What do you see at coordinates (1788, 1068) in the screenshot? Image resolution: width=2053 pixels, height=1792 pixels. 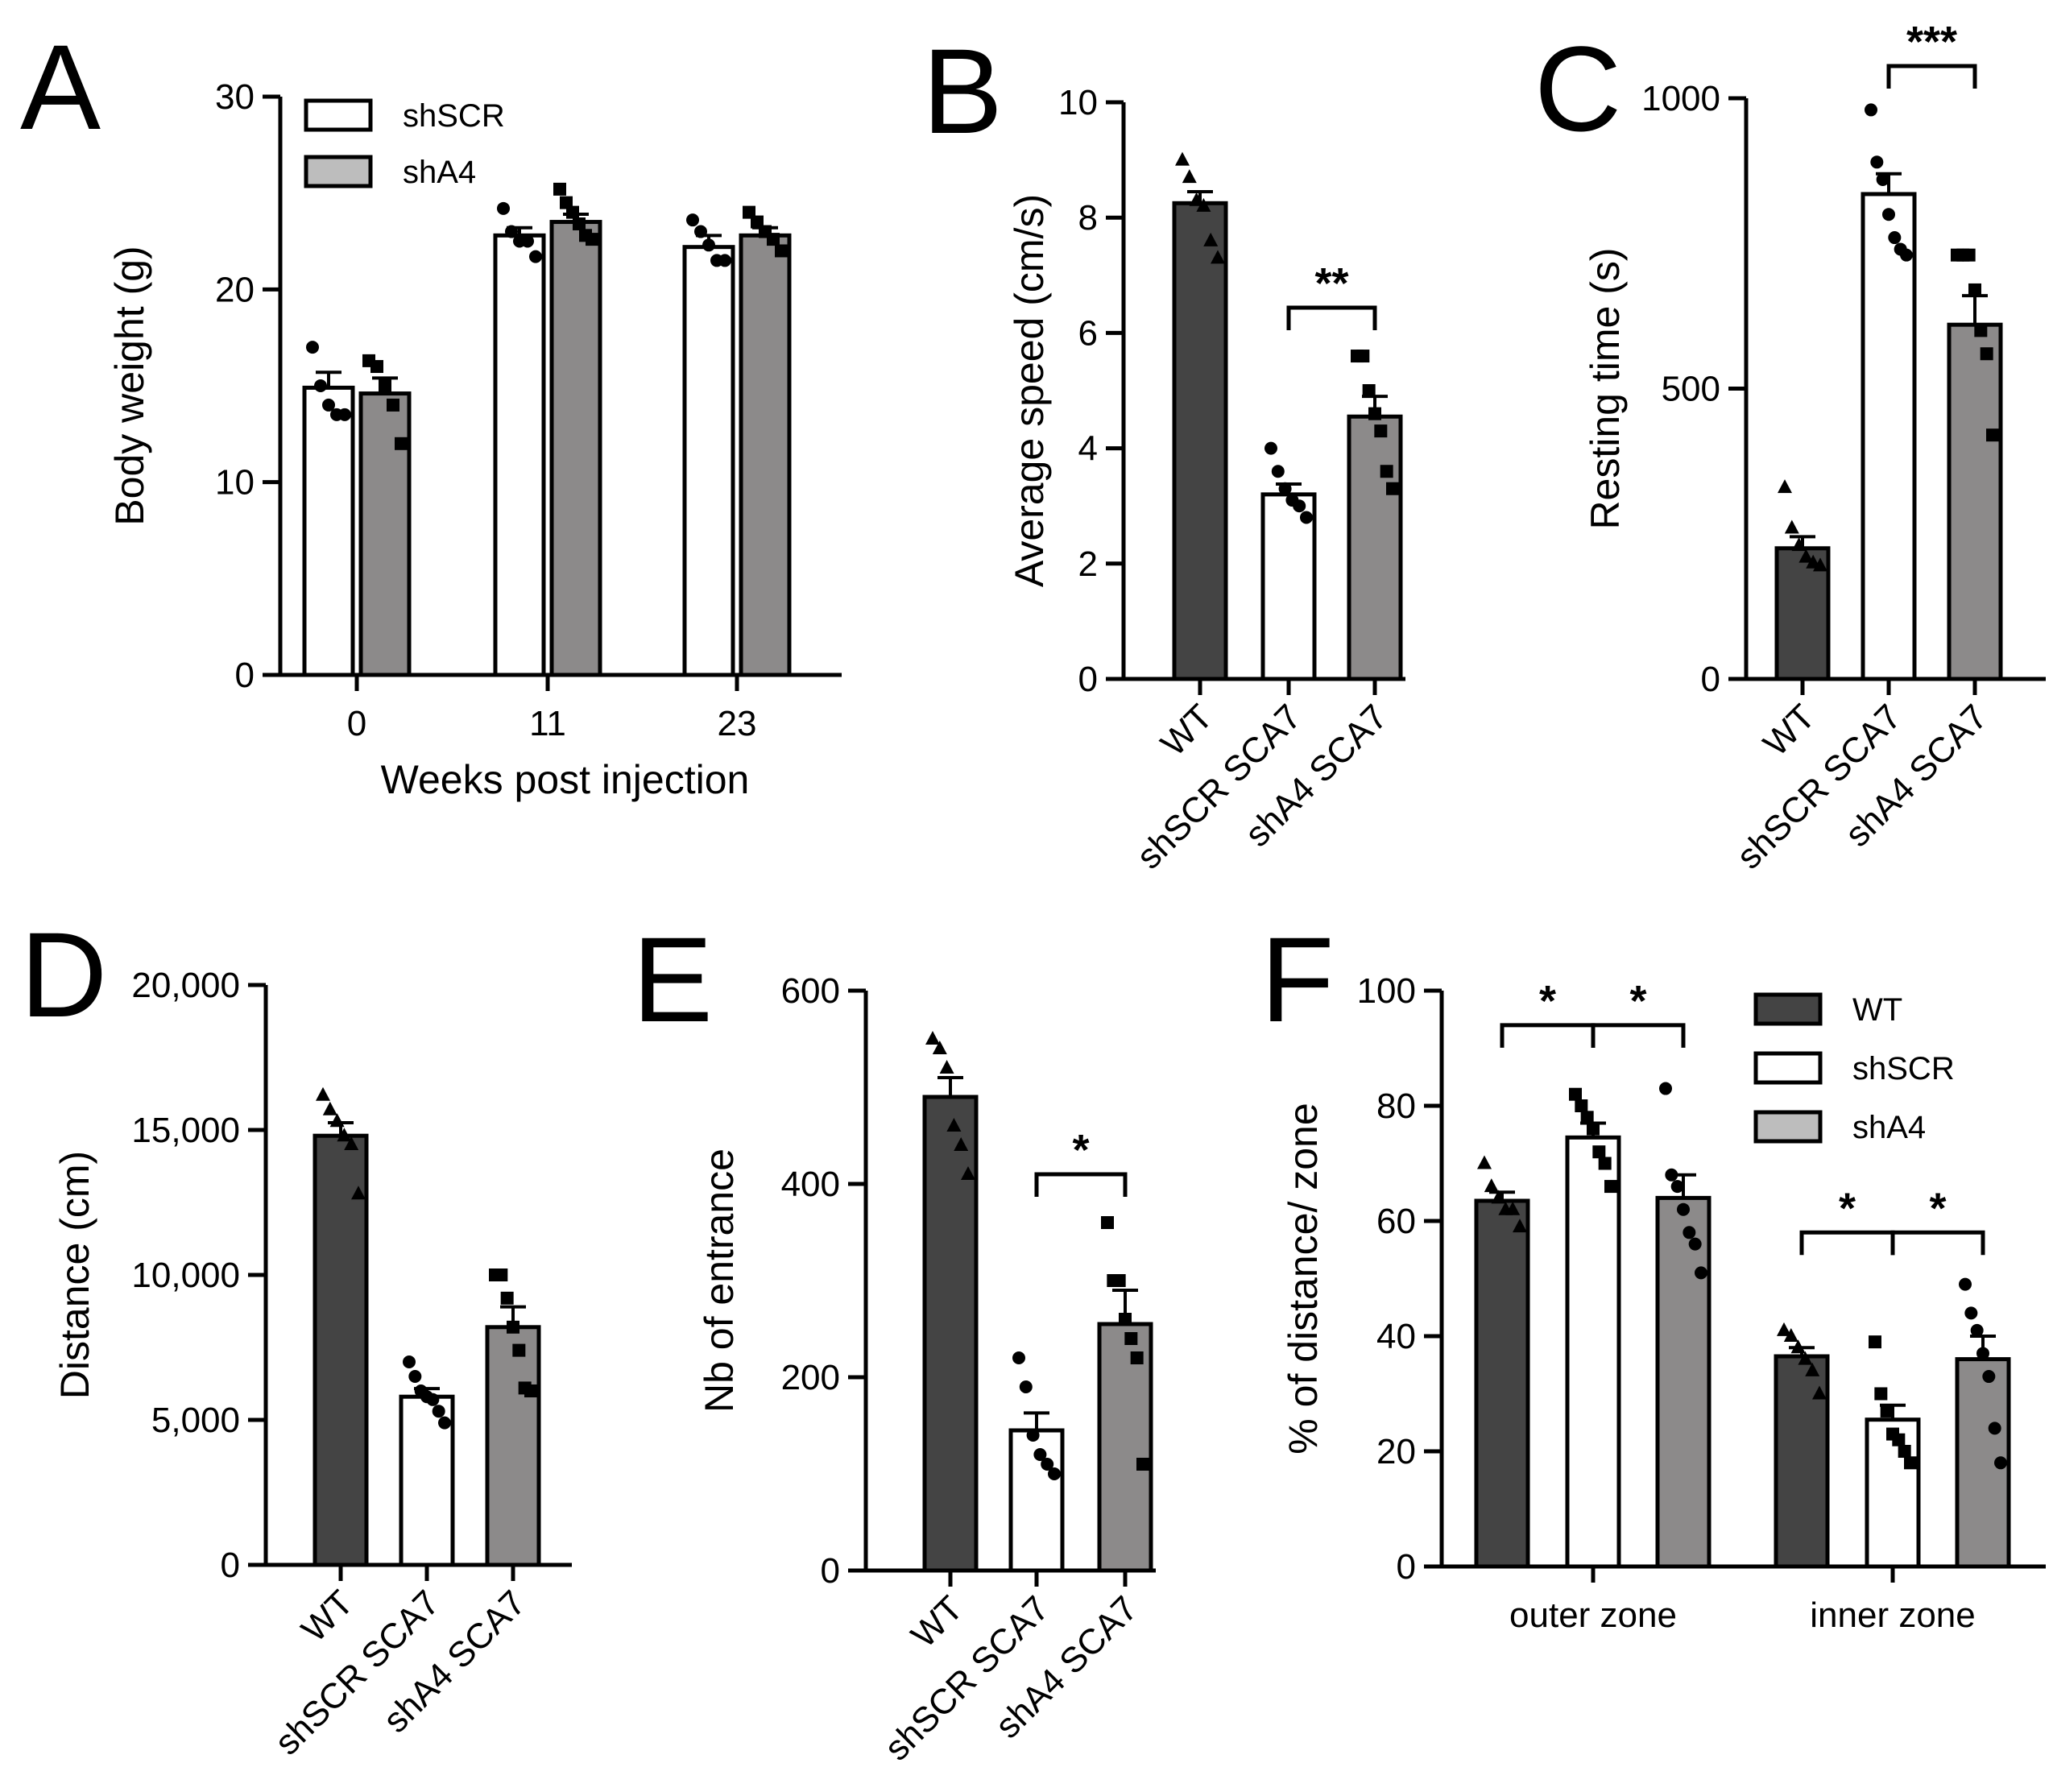 I see `legend-swatch-shSCR` at bounding box center [1788, 1068].